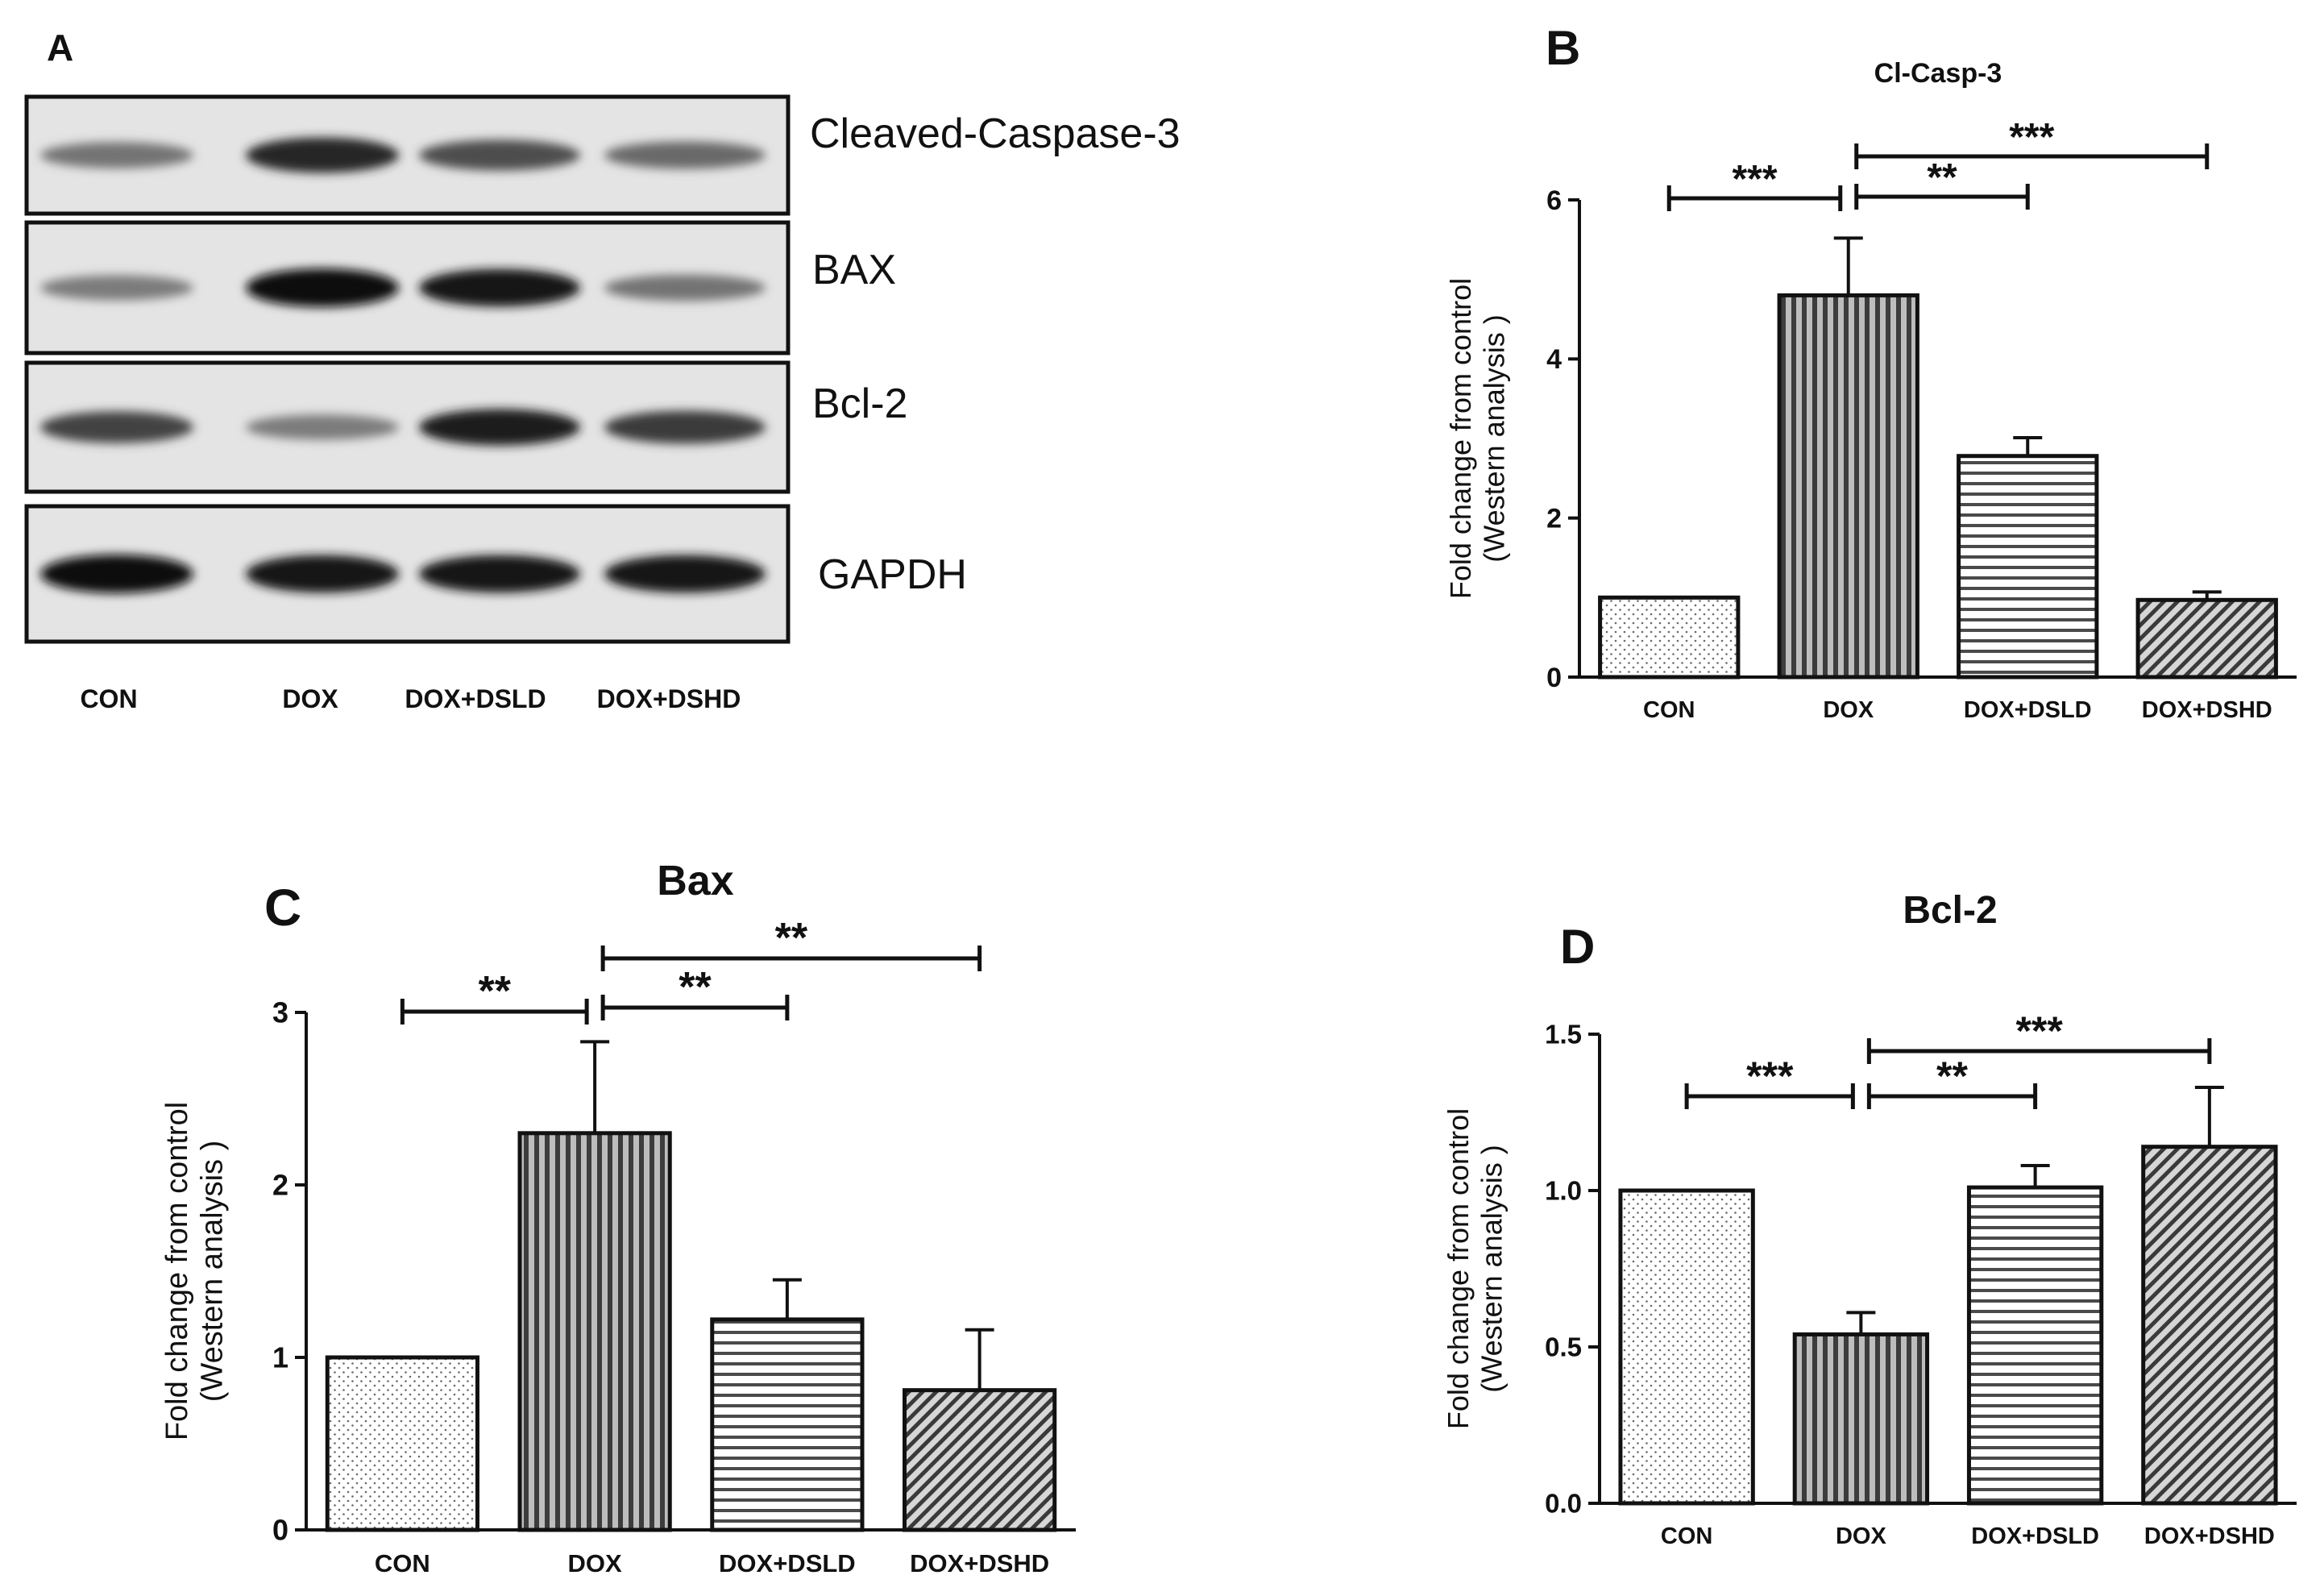 This screenshot has width=2324, height=1596. What do you see at coordinates (669, 698) in the screenshot?
I see `blot-lane-label: DOX+DSHD` at bounding box center [669, 698].